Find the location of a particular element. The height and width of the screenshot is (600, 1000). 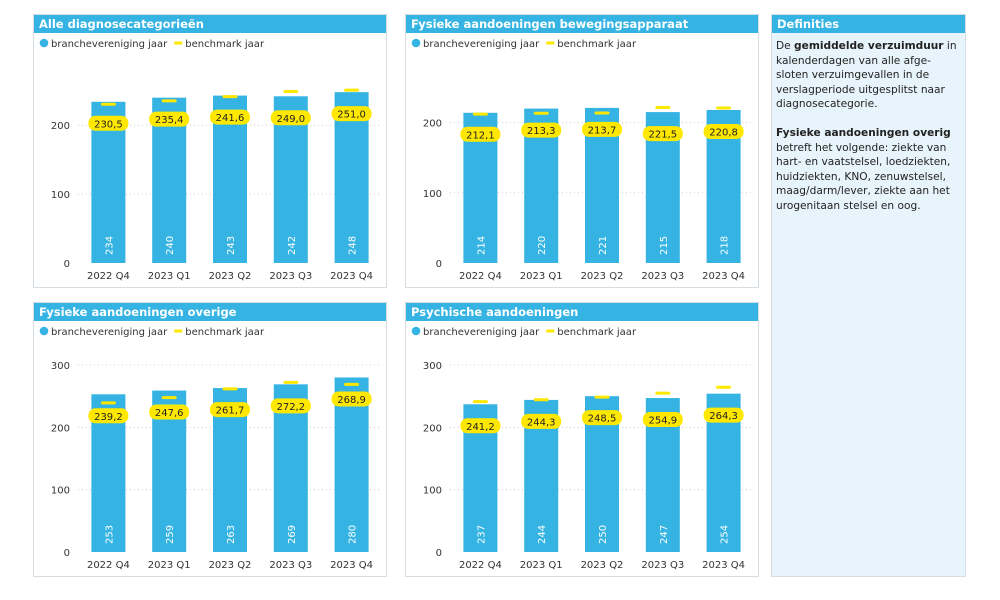

benchmark-value-label: 254,9 is located at coordinates (662, 421).